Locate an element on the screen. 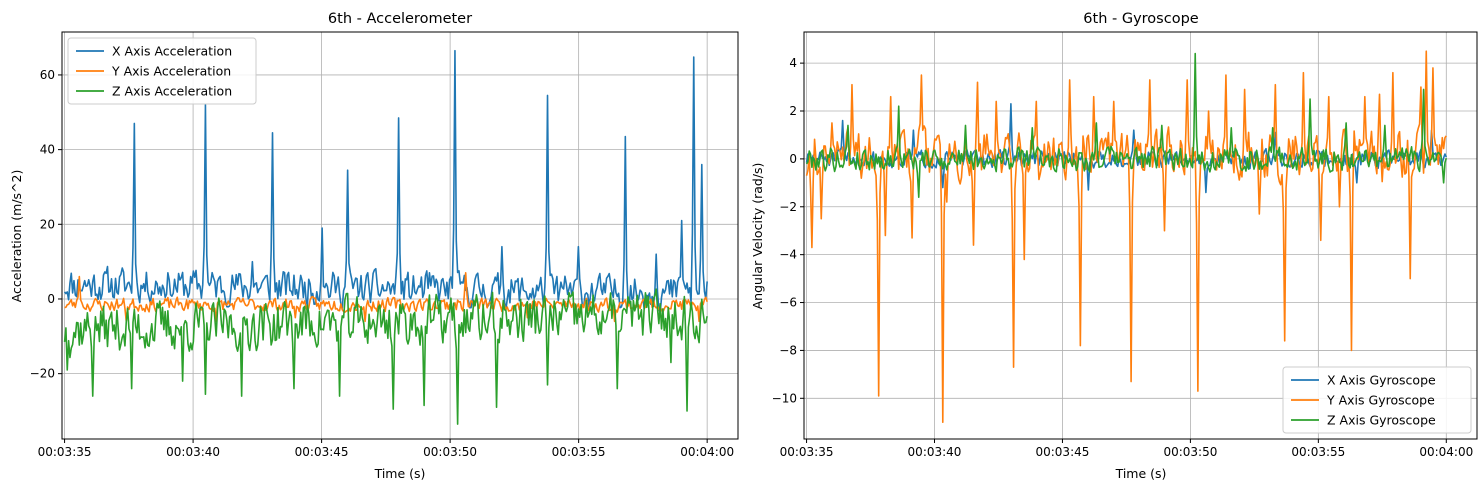 The height and width of the screenshot is (490, 1484). y-tick-label: −10 is located at coordinates (784, 398).